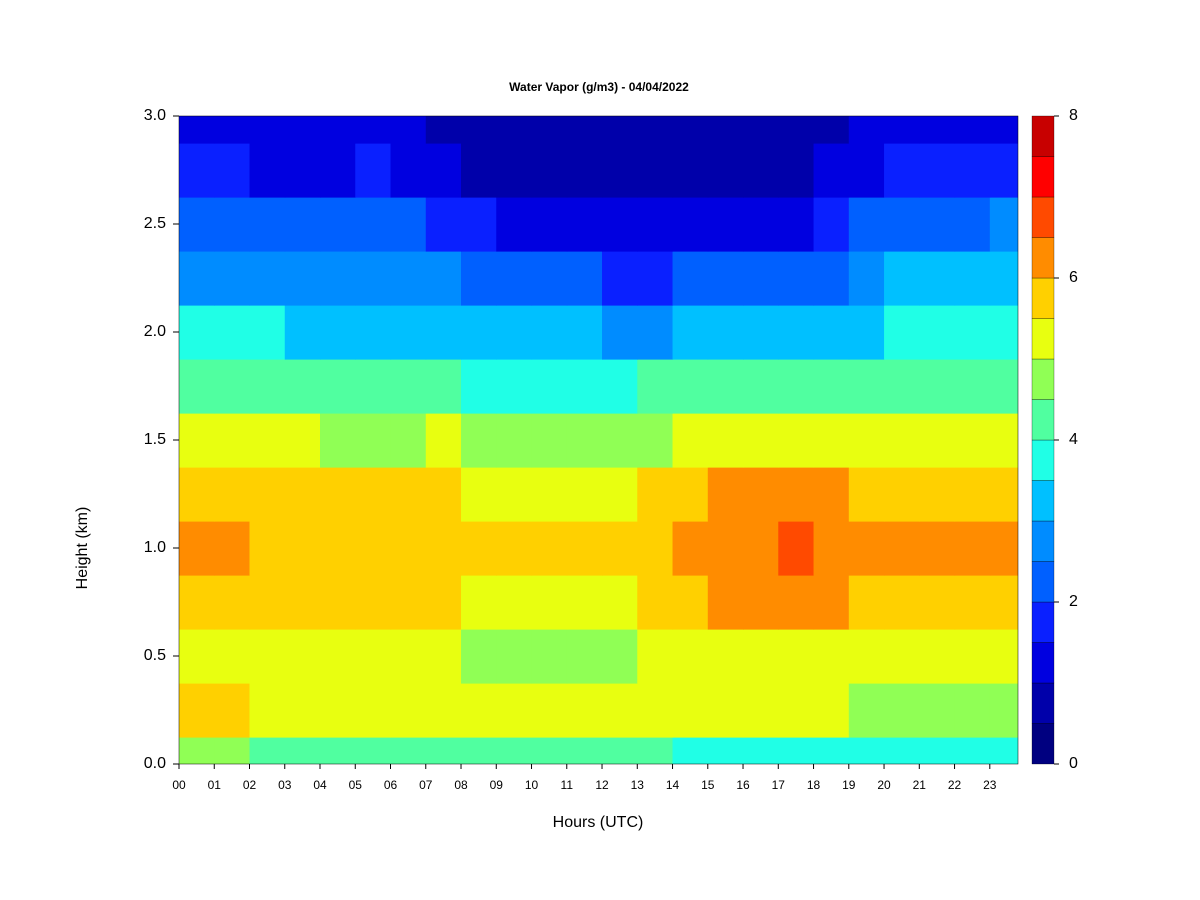 This screenshot has height=900, width=1200. What do you see at coordinates (155, 223) in the screenshot?
I see `y-tick-label: 2.5` at bounding box center [155, 223].